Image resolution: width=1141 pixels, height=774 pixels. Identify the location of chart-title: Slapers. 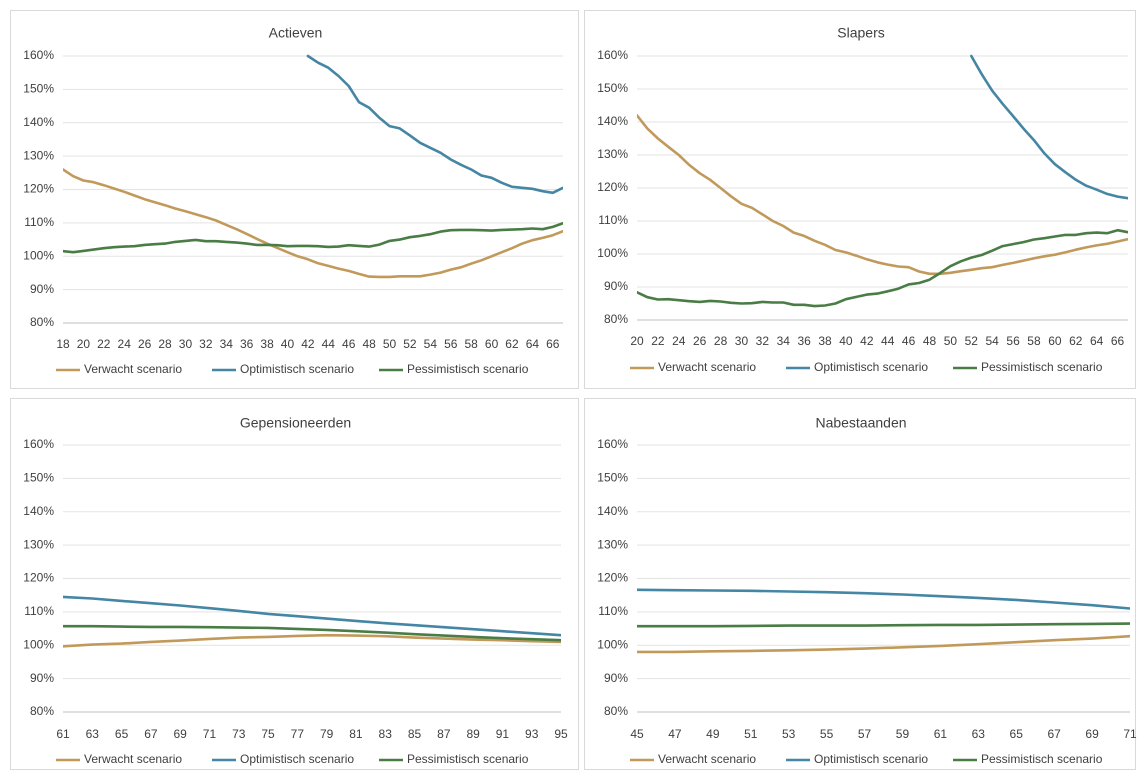
(860, 33).